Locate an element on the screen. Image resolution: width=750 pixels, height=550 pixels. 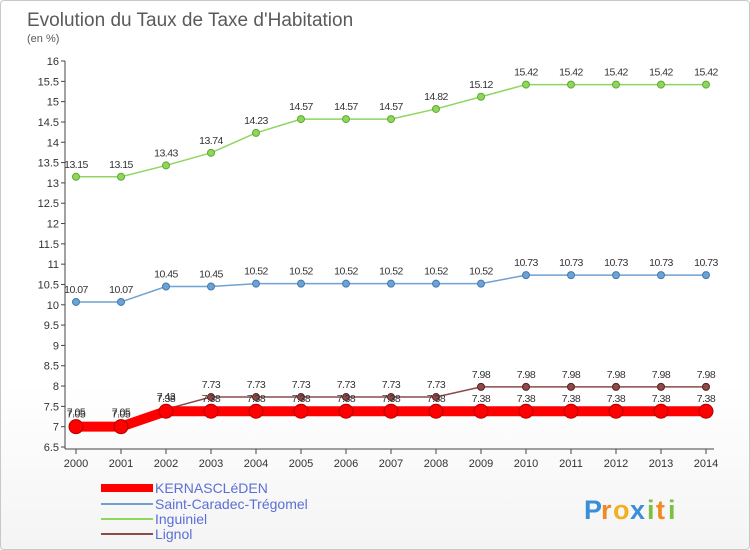
y-tick-label: 13 is located at coordinates (53, 184).